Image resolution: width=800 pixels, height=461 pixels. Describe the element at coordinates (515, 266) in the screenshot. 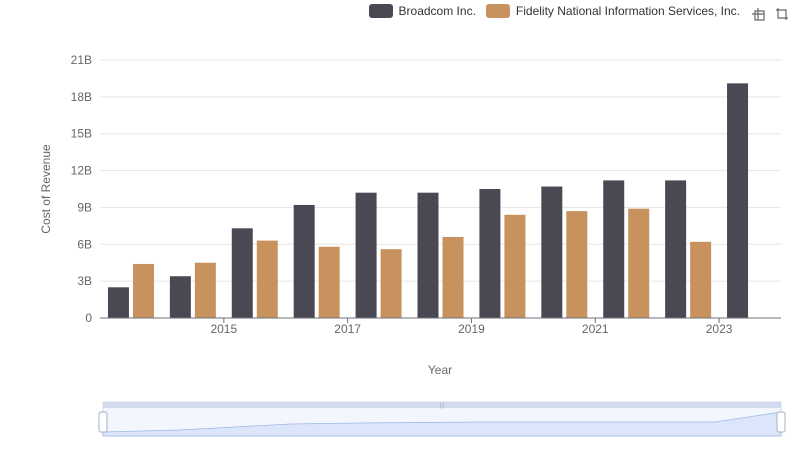

I see `bar-fidelity-2020` at that location.